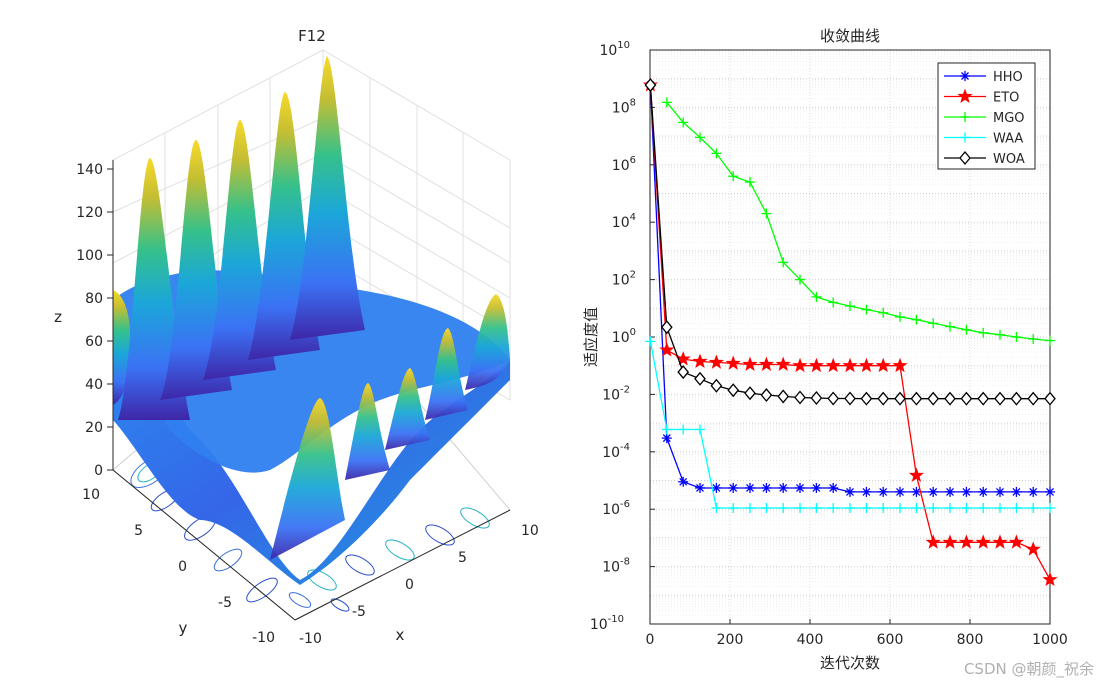  What do you see at coordinates (633, 217) in the screenshot?
I see `y-tick-exponent: 4` at bounding box center [633, 217].